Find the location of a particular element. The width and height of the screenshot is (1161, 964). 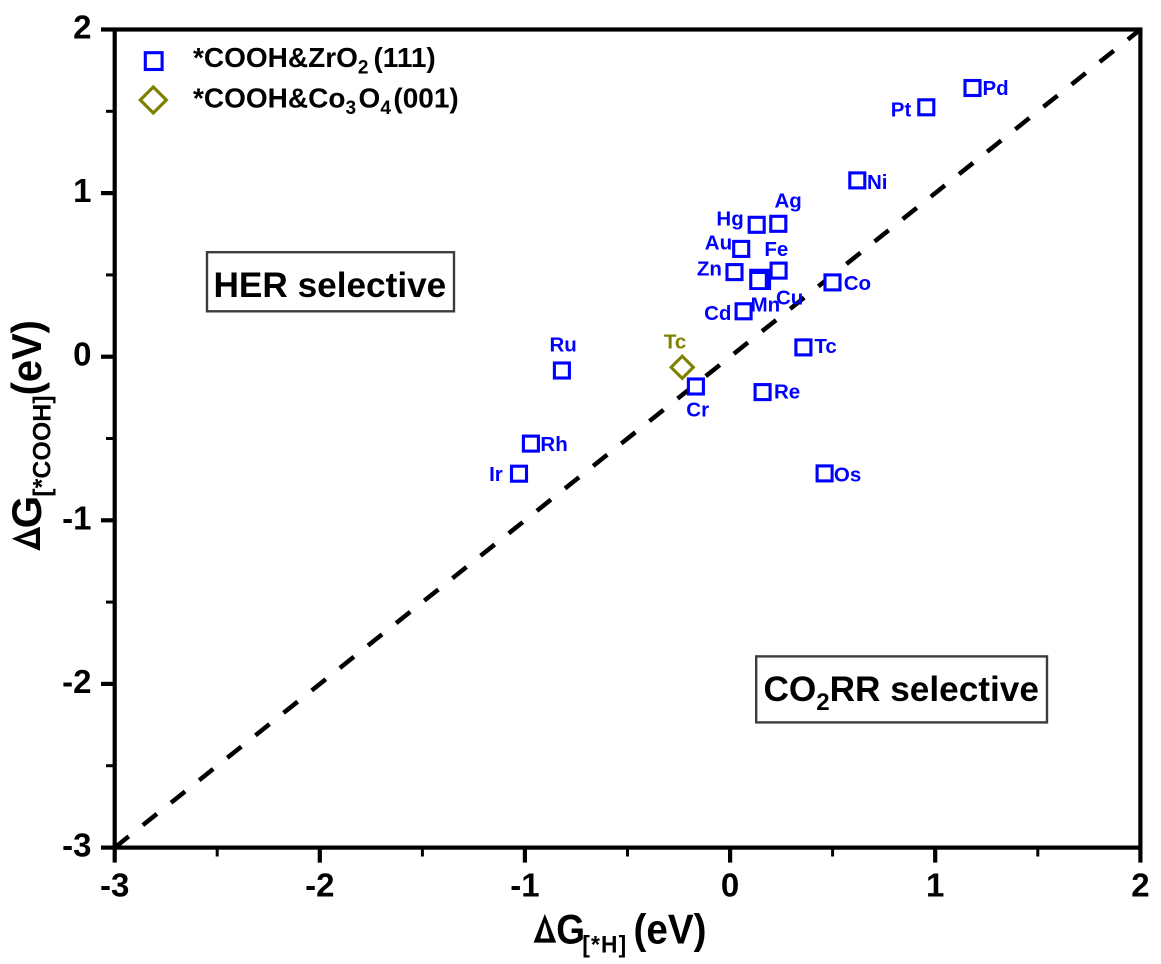

svg-text: Mn is located at coordinates (766, 304).